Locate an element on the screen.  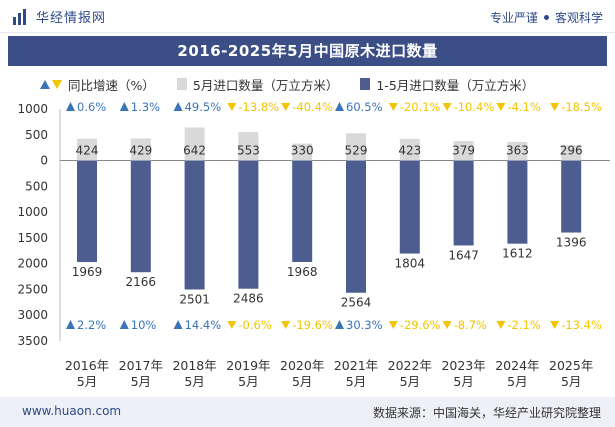
x-tick-label: 2024年 5月 is located at coordinates (517, 373).